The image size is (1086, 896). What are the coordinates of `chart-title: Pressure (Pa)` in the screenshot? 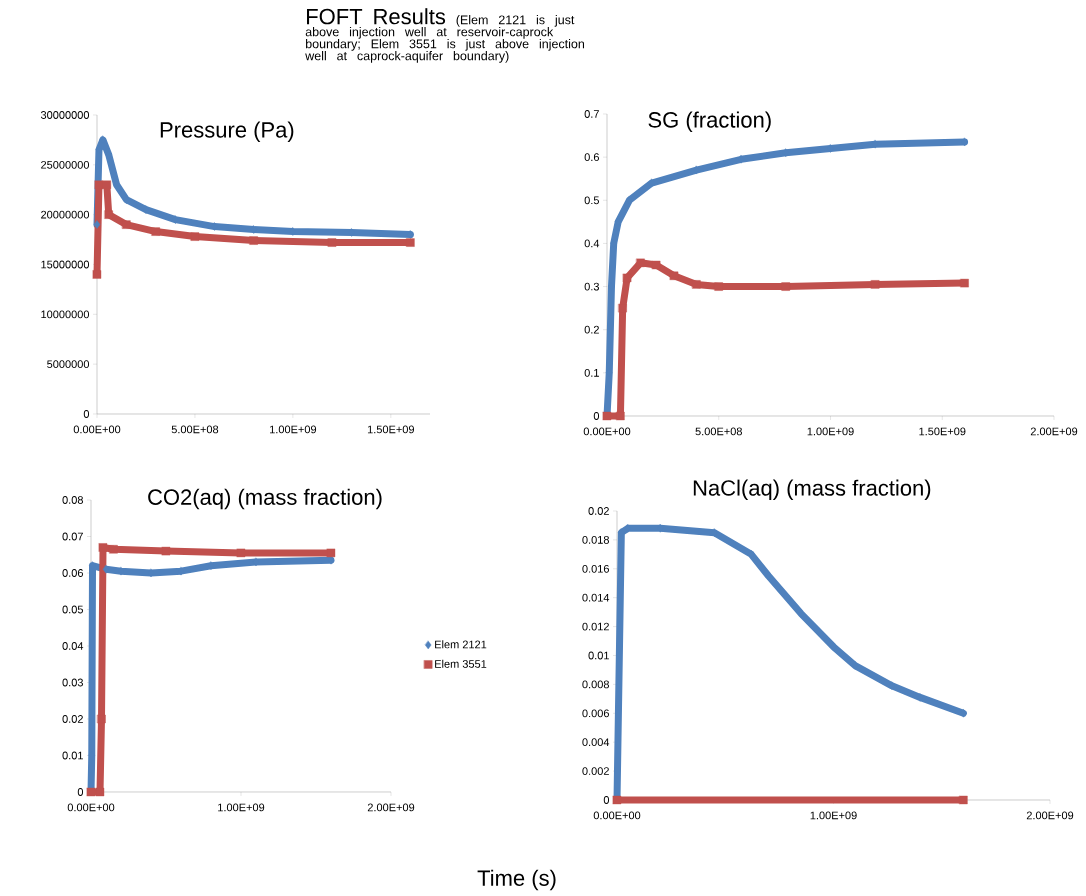 It's located at (227, 131).